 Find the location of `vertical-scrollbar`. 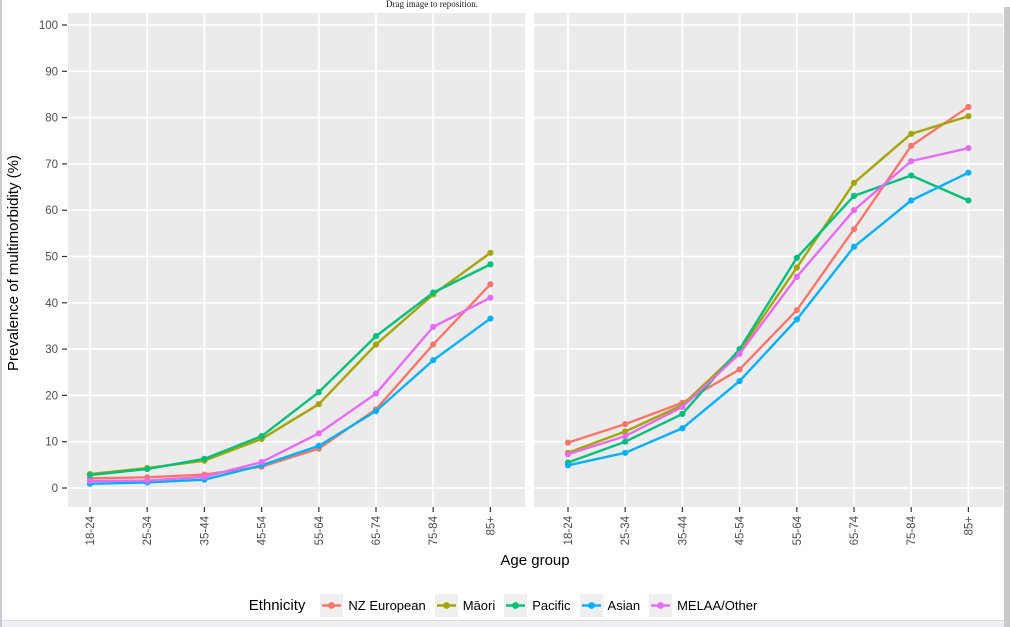

vertical-scrollbar is located at coordinates (1007, 317).